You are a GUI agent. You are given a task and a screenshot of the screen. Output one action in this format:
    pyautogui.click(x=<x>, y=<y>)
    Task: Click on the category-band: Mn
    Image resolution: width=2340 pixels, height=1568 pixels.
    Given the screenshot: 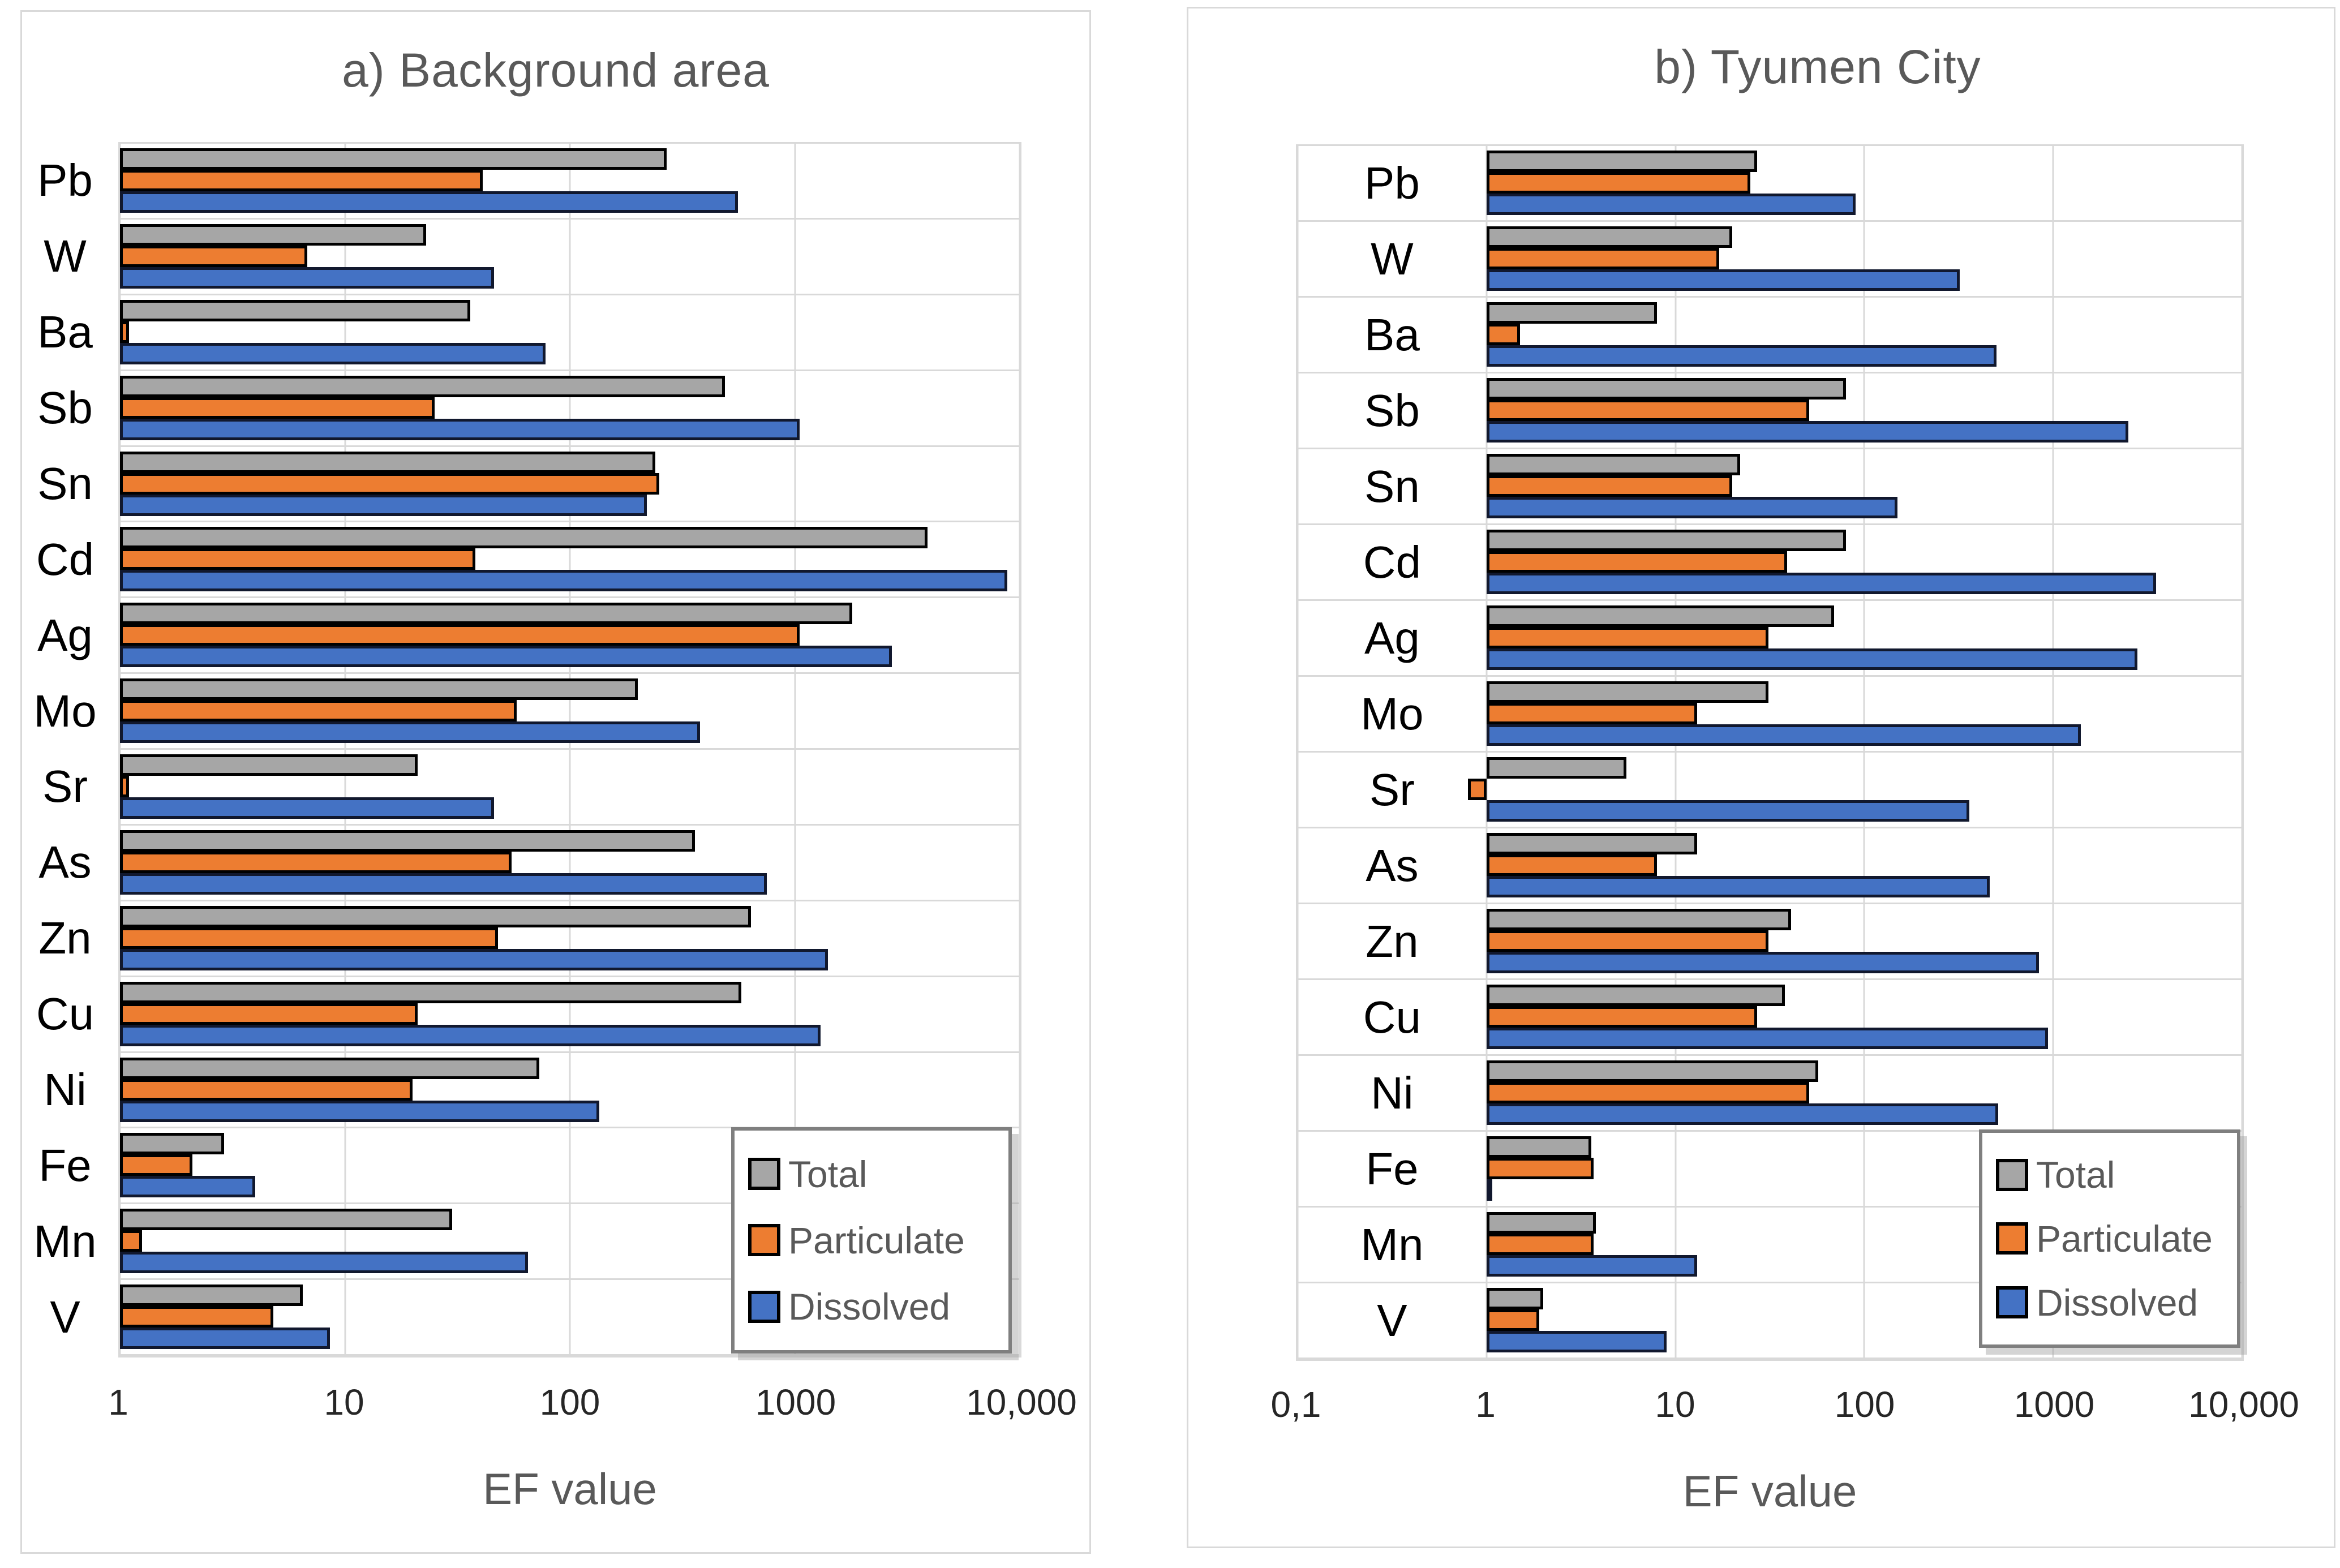 What is the action you would take?
    pyautogui.click(x=1770, y=1245)
    